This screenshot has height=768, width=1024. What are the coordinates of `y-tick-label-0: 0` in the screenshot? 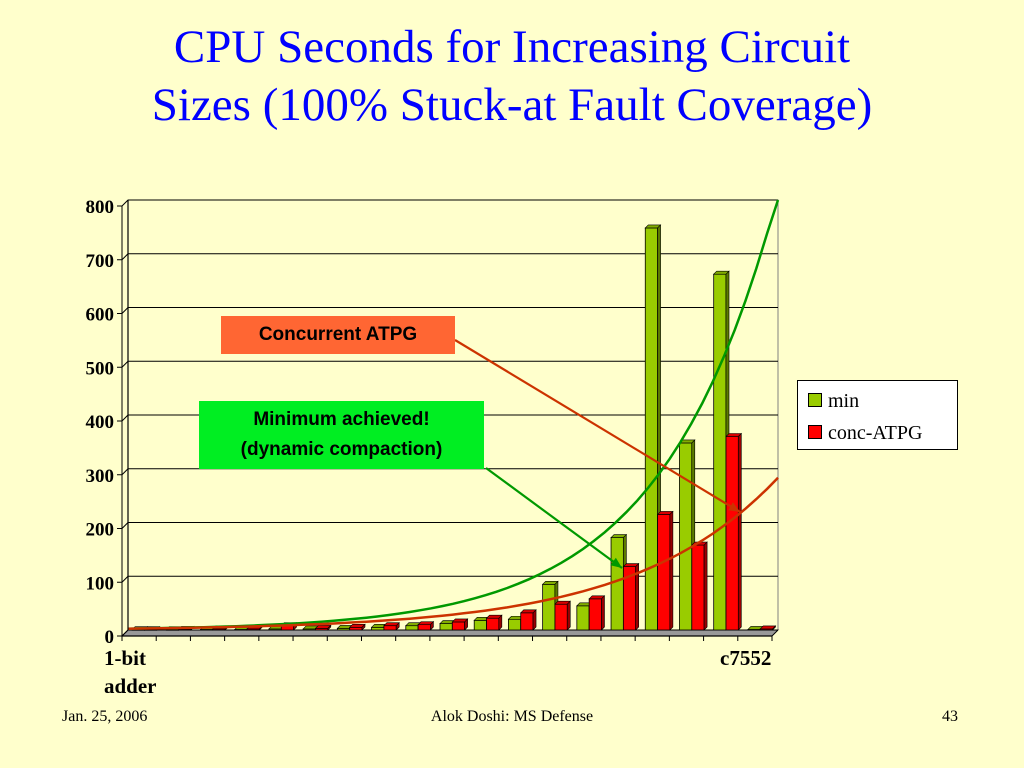 It's located at (110, 637).